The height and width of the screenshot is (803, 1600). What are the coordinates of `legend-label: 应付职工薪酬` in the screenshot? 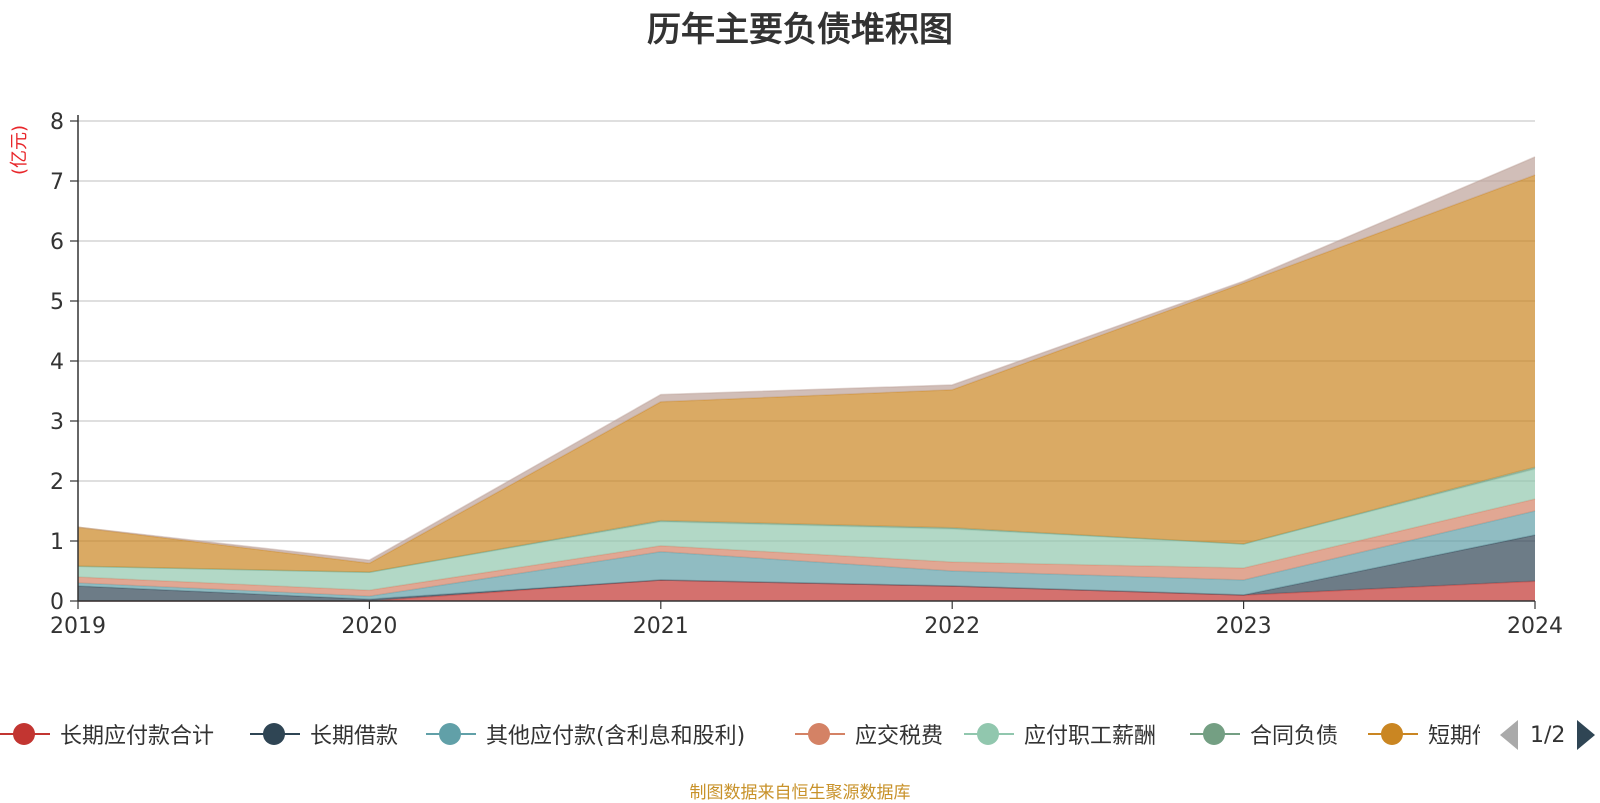 It's located at (1090, 736).